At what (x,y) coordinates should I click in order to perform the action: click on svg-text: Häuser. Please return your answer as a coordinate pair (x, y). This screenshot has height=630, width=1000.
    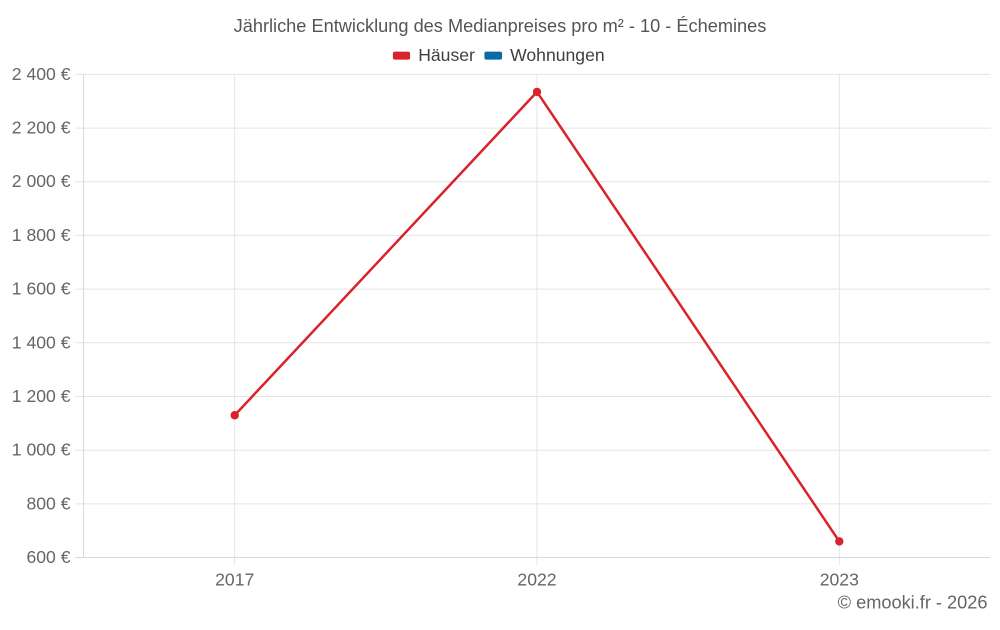
    Looking at the image, I should click on (446, 55).